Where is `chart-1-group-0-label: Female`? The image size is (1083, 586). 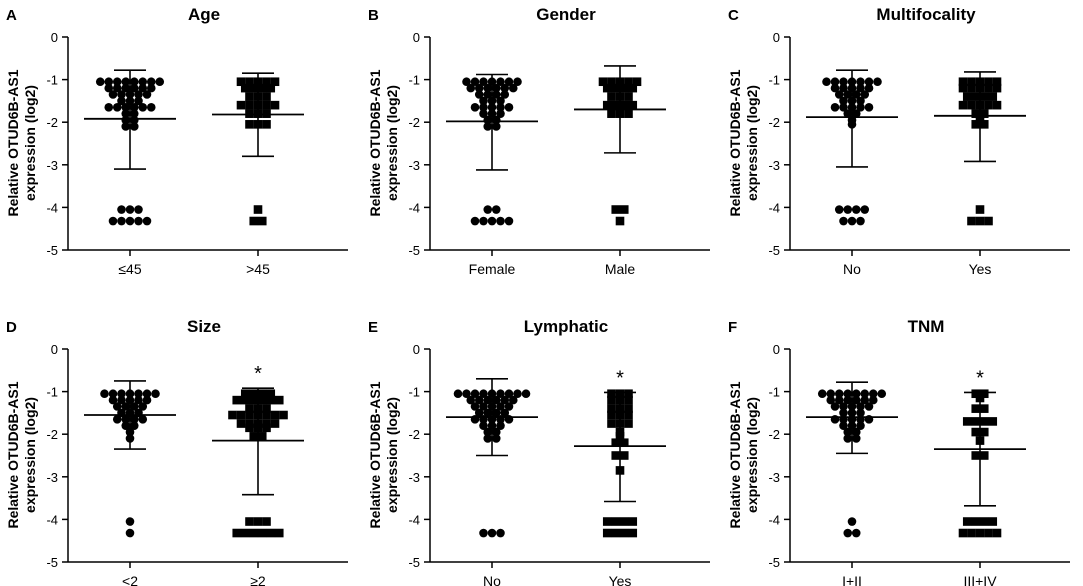
chart-1-group-0-label: Female is located at coordinates (492, 269).